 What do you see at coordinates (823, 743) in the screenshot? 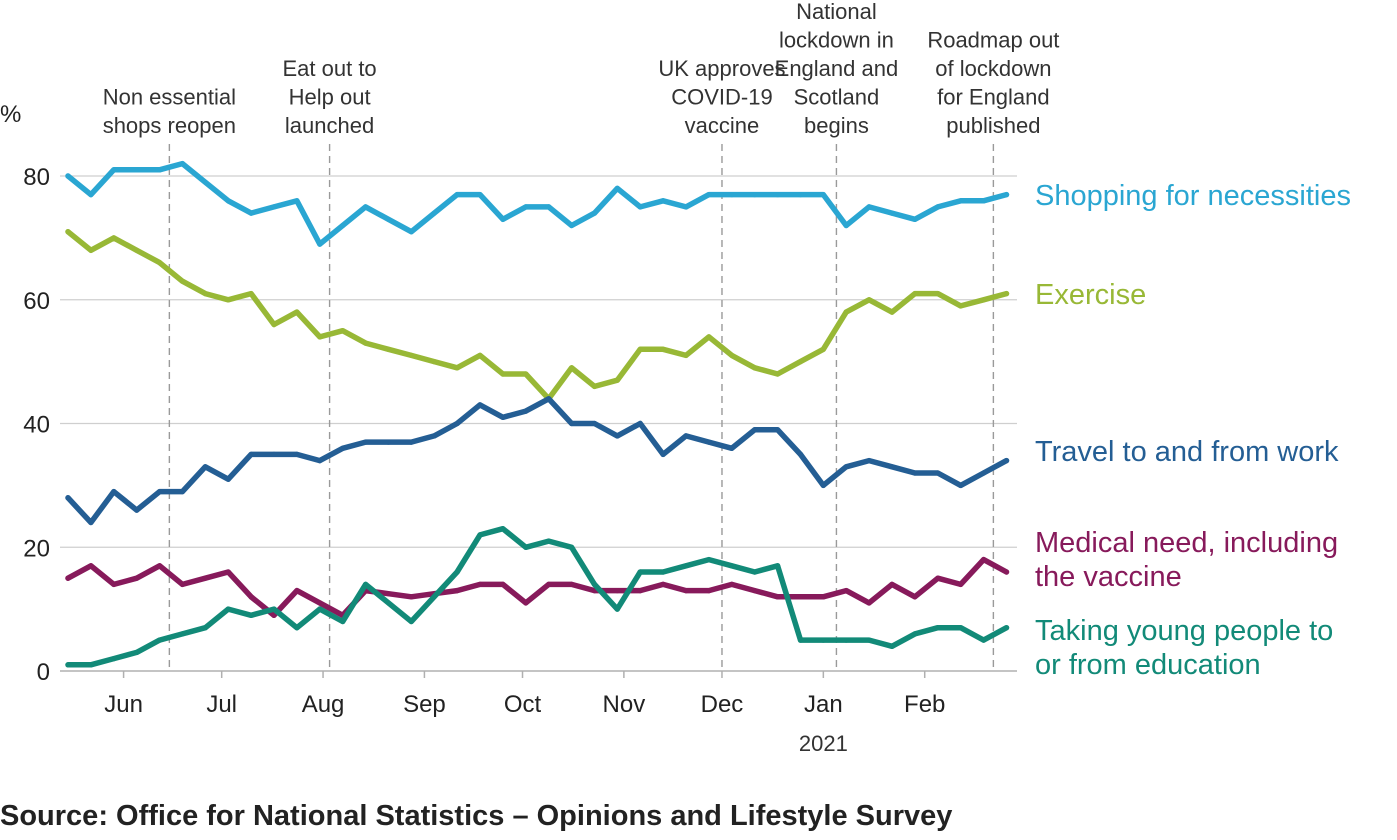
I see `year-label: 2021` at bounding box center [823, 743].